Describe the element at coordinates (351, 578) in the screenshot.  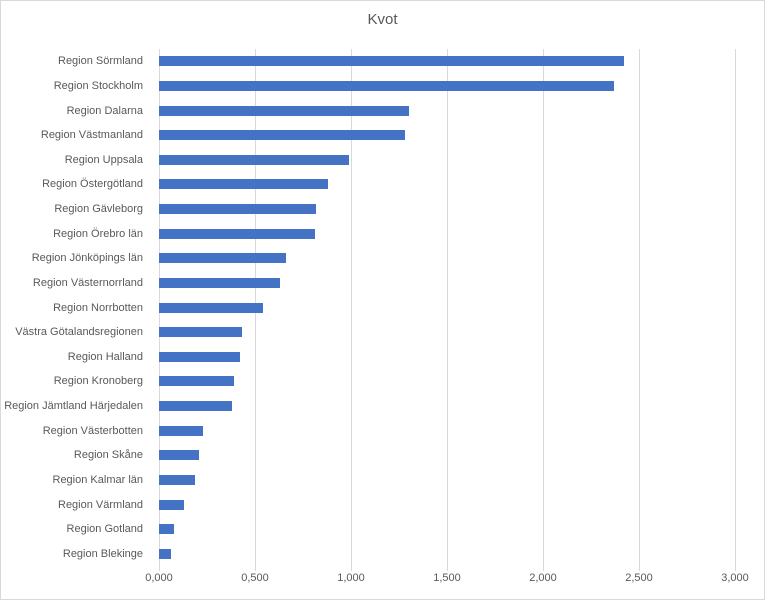
I see `x-axis-tick-label: 1,000` at that location.